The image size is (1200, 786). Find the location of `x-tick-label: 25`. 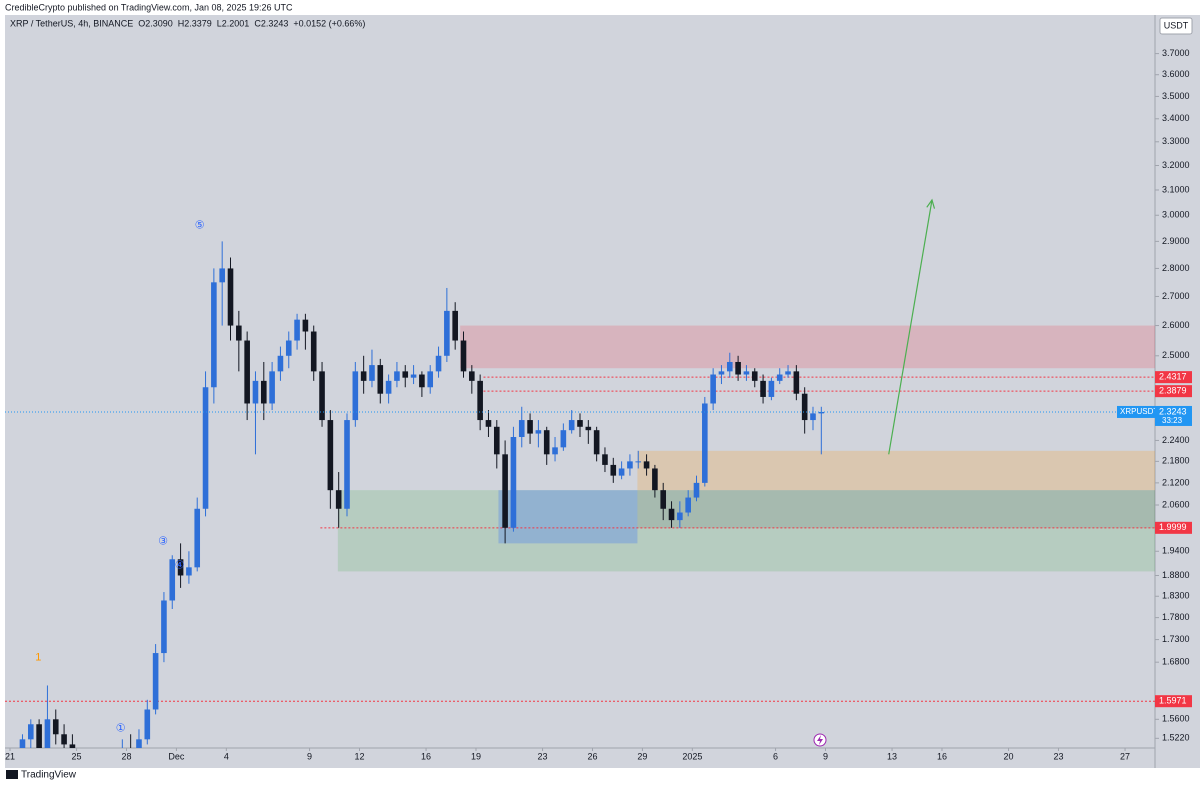

x-tick-label: 25 is located at coordinates (77, 756).